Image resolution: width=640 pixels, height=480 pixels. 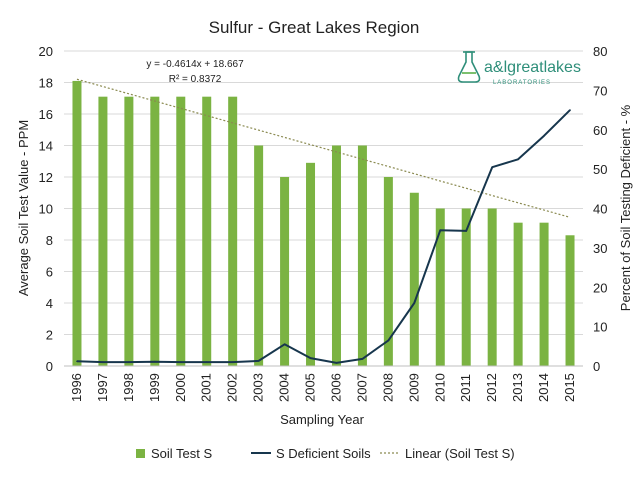 What do you see at coordinates (335, 387) in the screenshot?
I see `x-tick-label: 2006` at bounding box center [335, 387].